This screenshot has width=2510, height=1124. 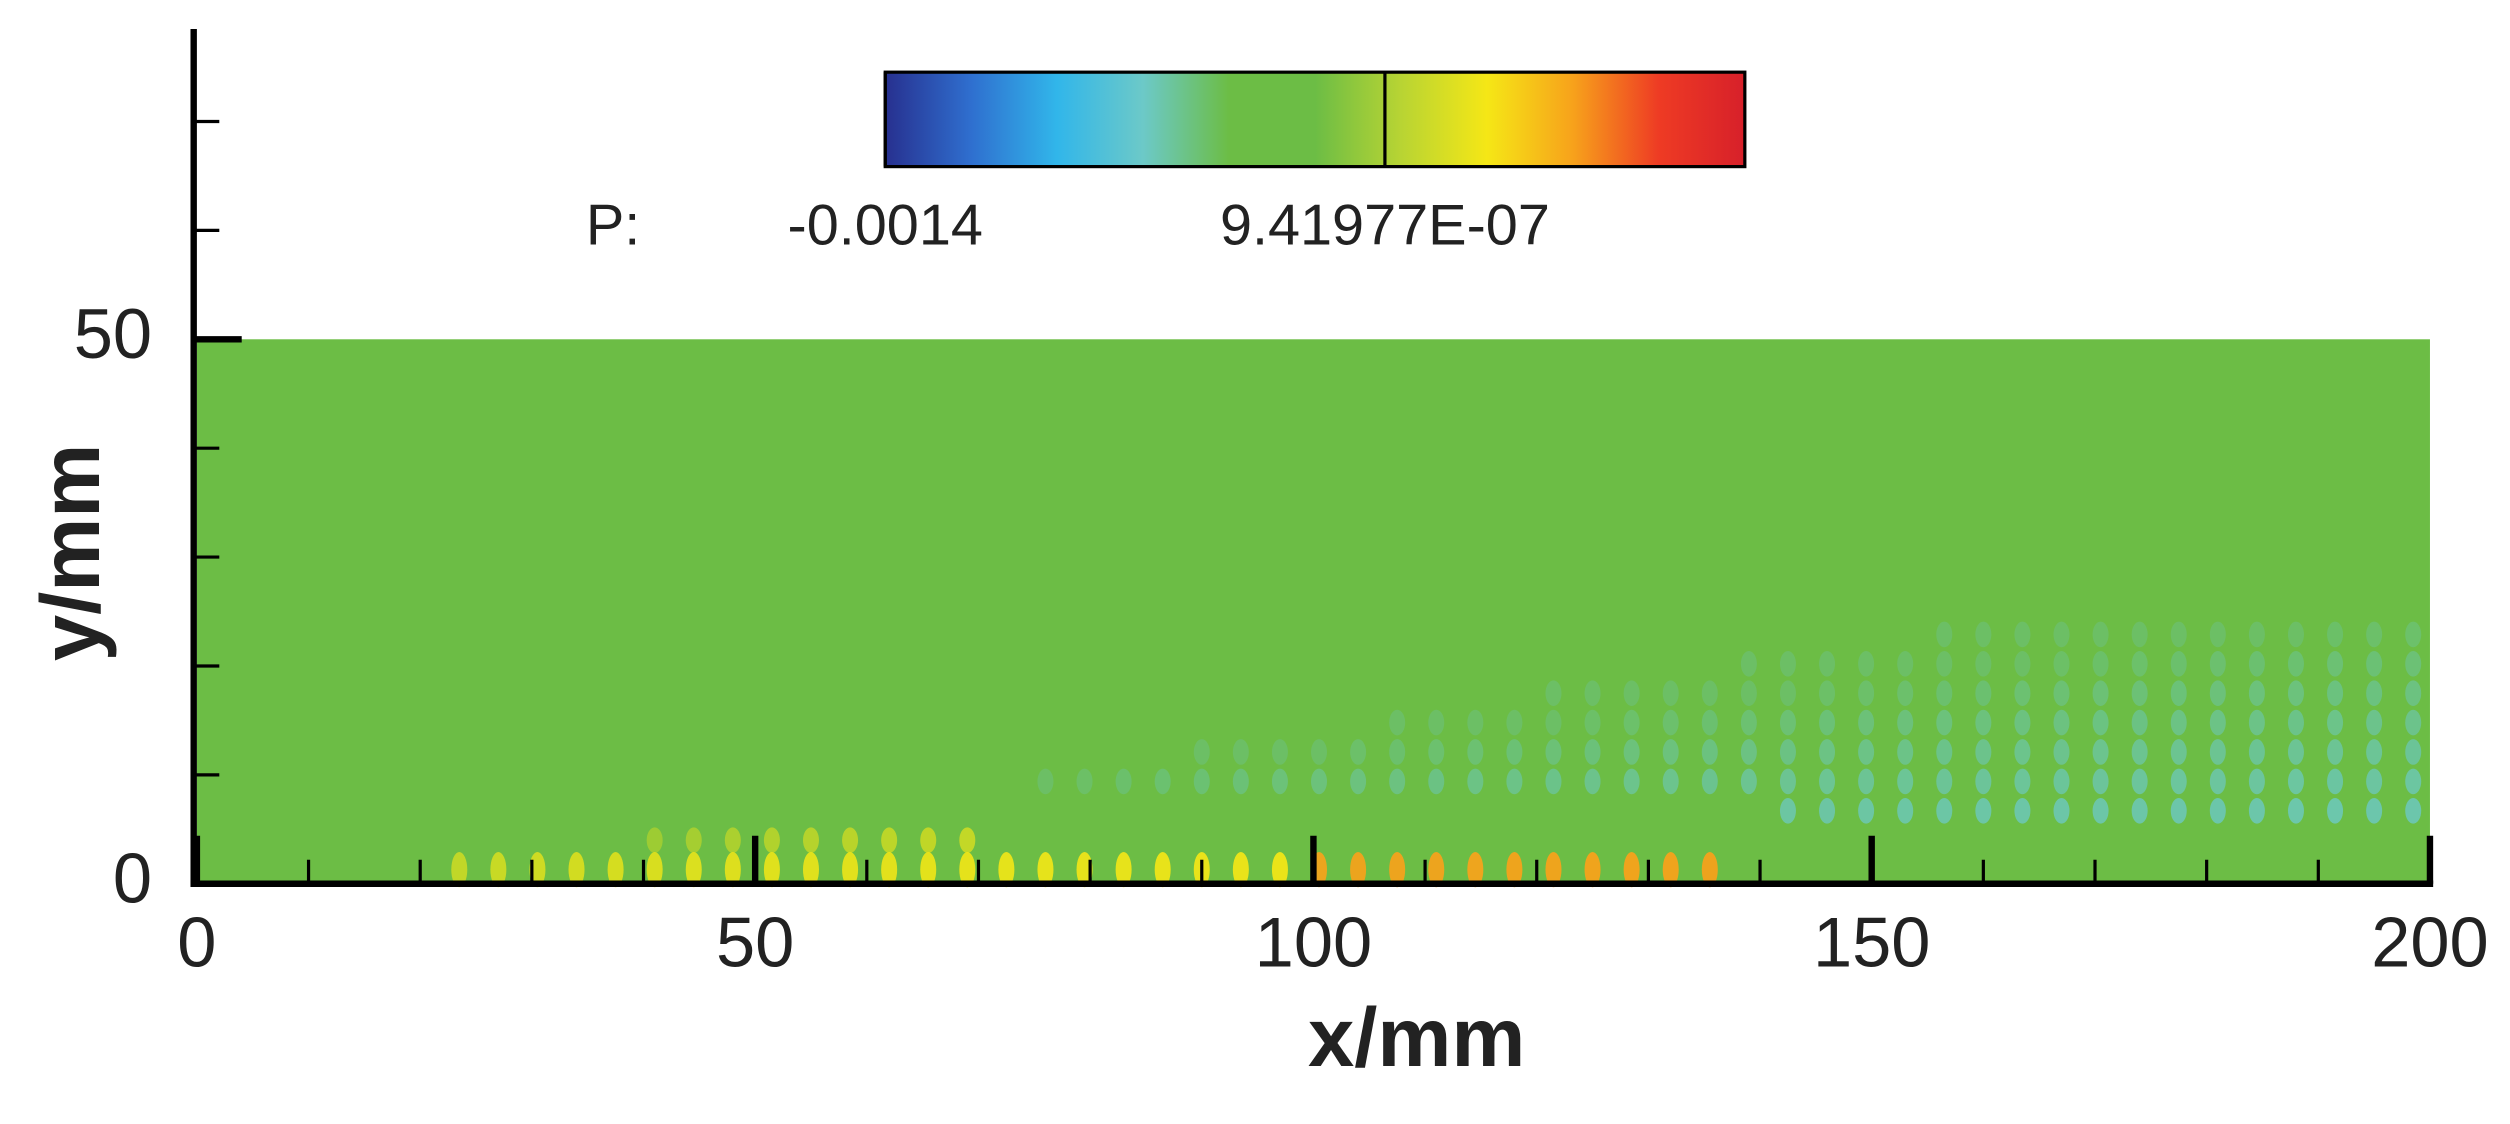 I want to click on x-tick-label: 150, so click(x=1872, y=941).